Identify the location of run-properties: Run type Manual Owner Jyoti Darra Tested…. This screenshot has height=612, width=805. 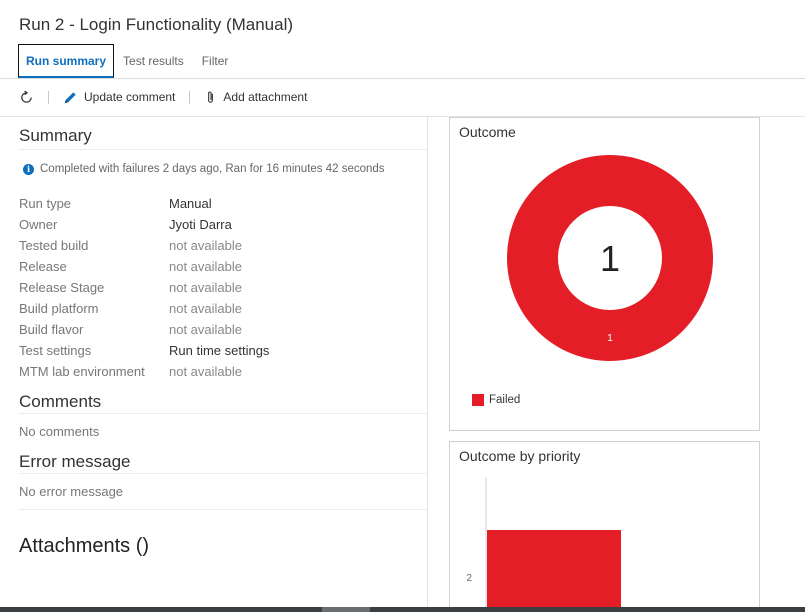
(144, 287).